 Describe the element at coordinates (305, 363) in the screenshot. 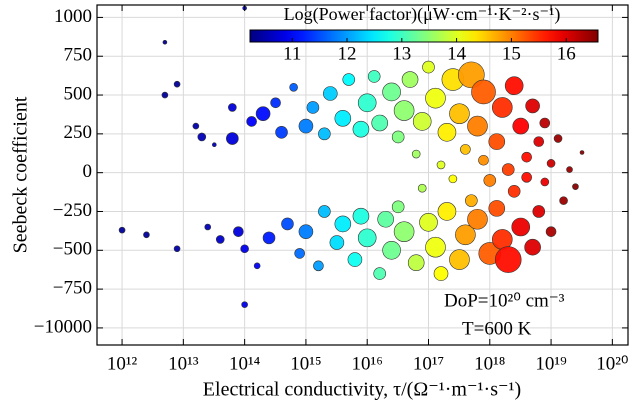

I see `x-tick-label: 10¹⁵` at that location.